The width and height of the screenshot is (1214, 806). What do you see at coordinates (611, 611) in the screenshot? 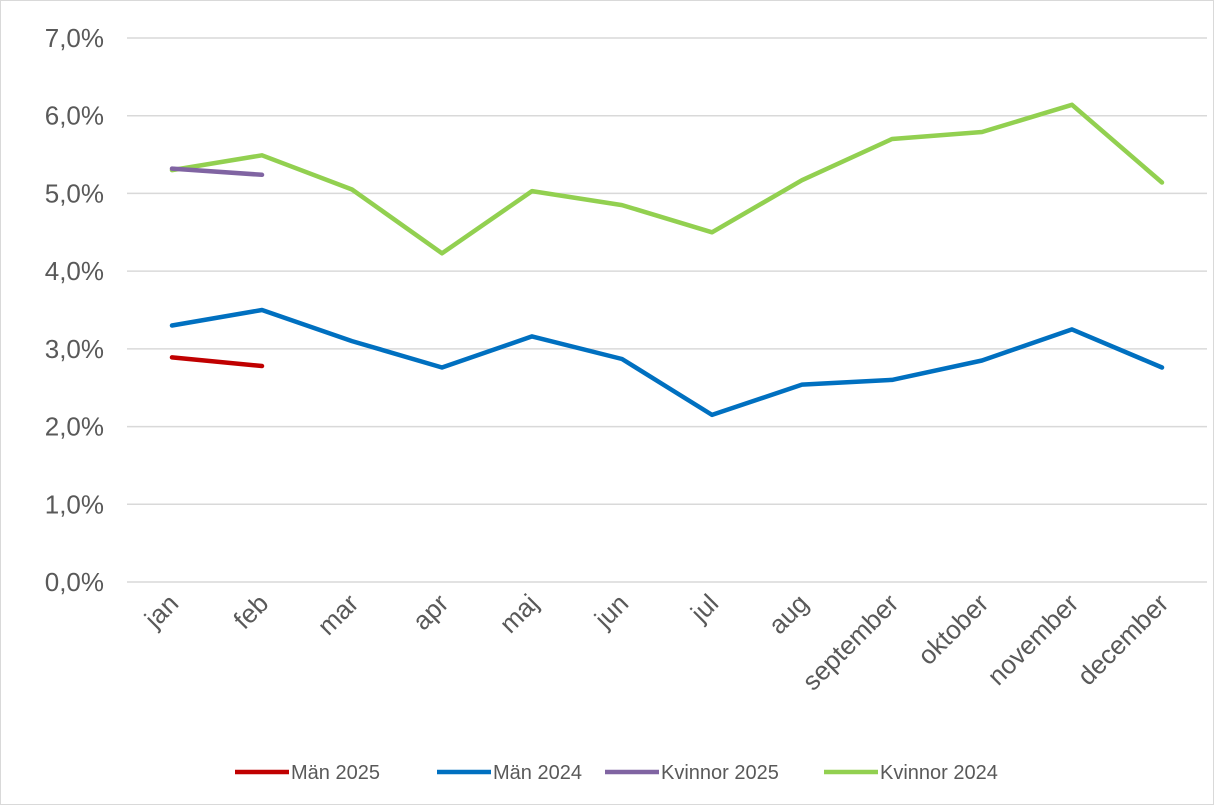
I see `x-tick-label: jun` at bounding box center [611, 611].